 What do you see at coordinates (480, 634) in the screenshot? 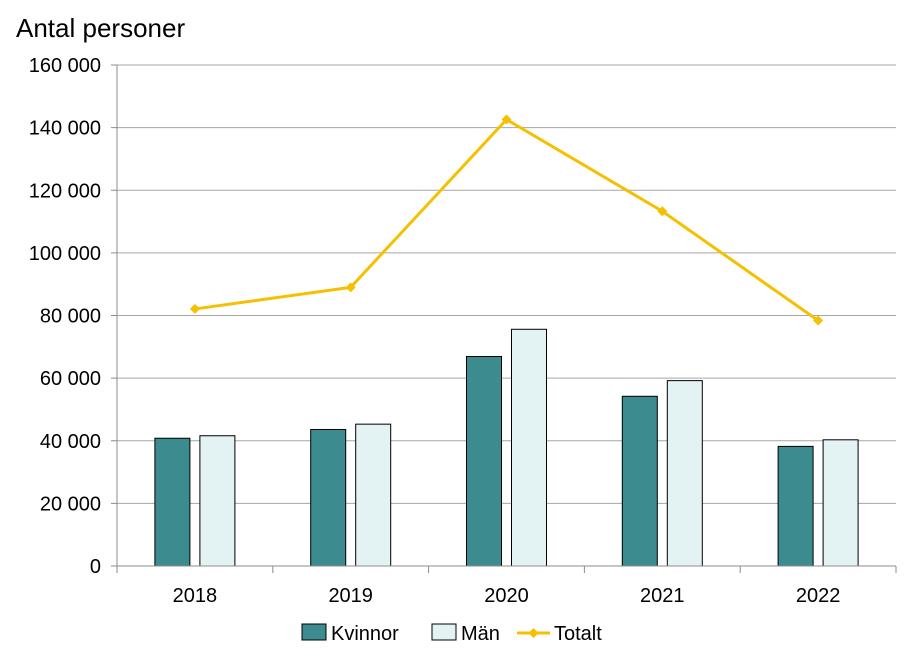
I see `legend-label-män: Män` at bounding box center [480, 634].